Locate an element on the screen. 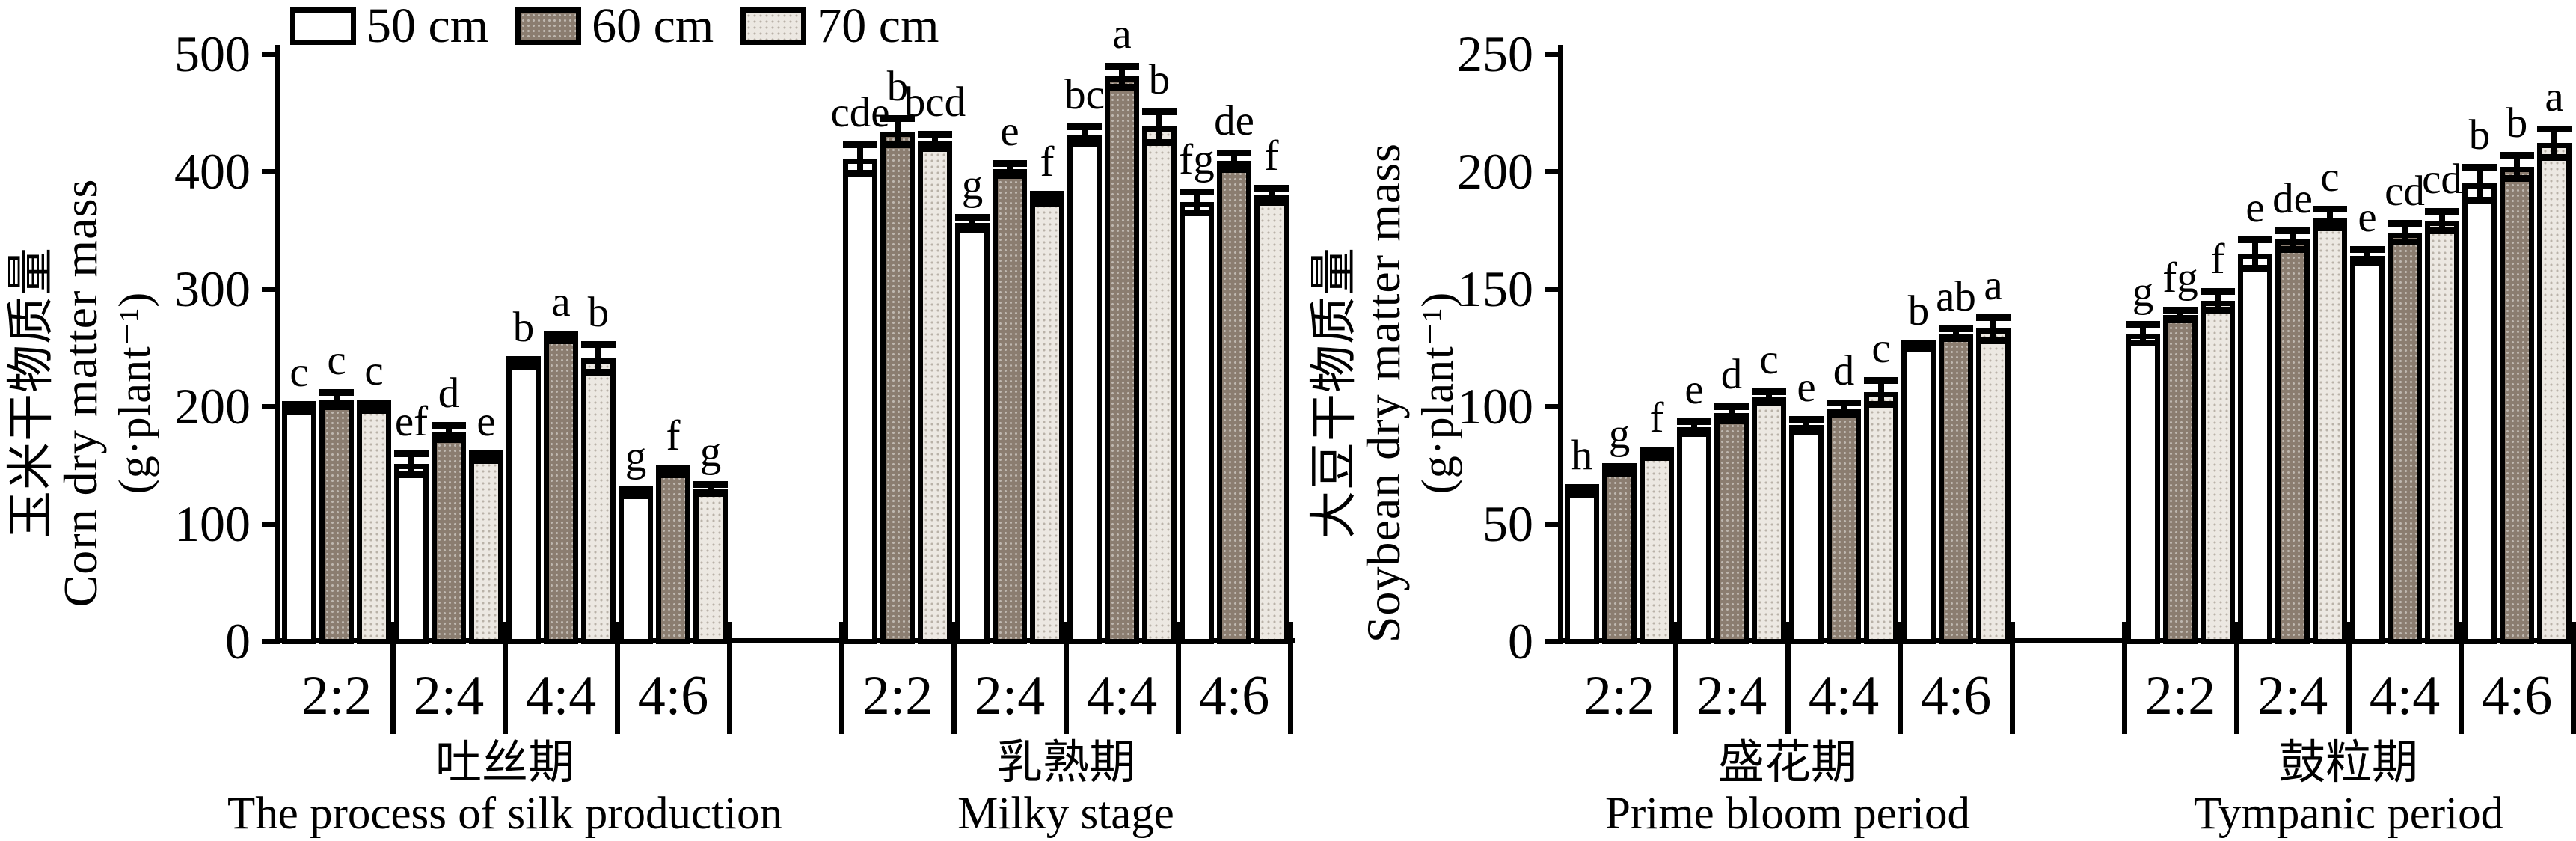  corn-stage-label-en: Milky stage is located at coordinates (1065, 814).